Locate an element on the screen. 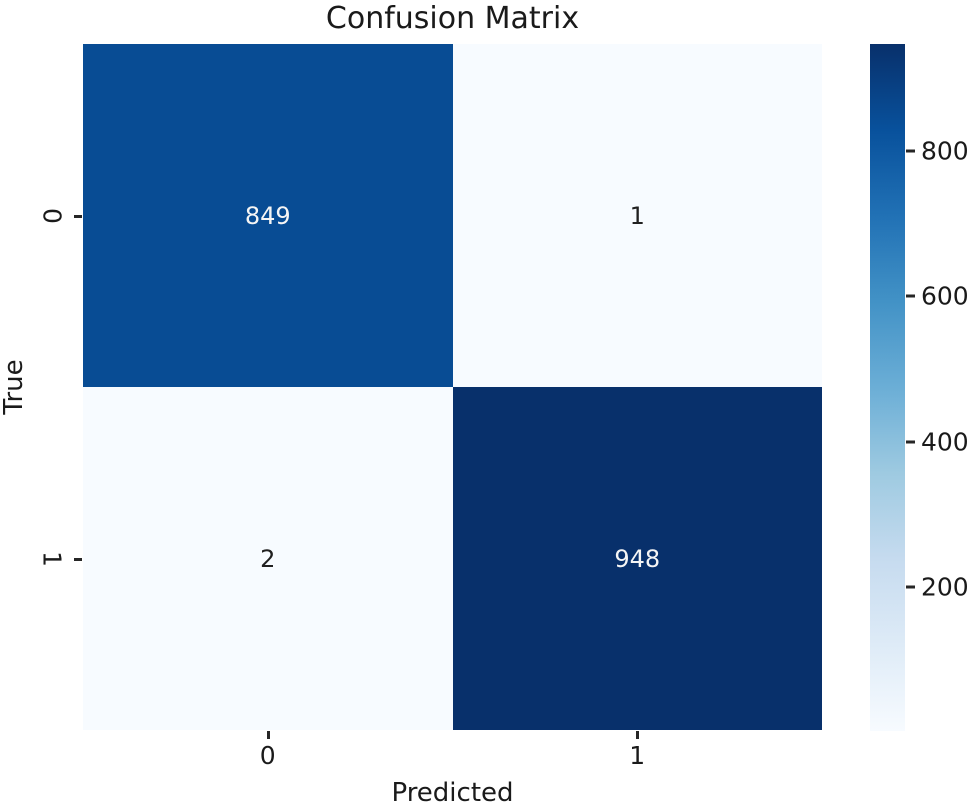 This screenshot has width=973, height=810. x-axis-label: Predicted is located at coordinates (452, 793).